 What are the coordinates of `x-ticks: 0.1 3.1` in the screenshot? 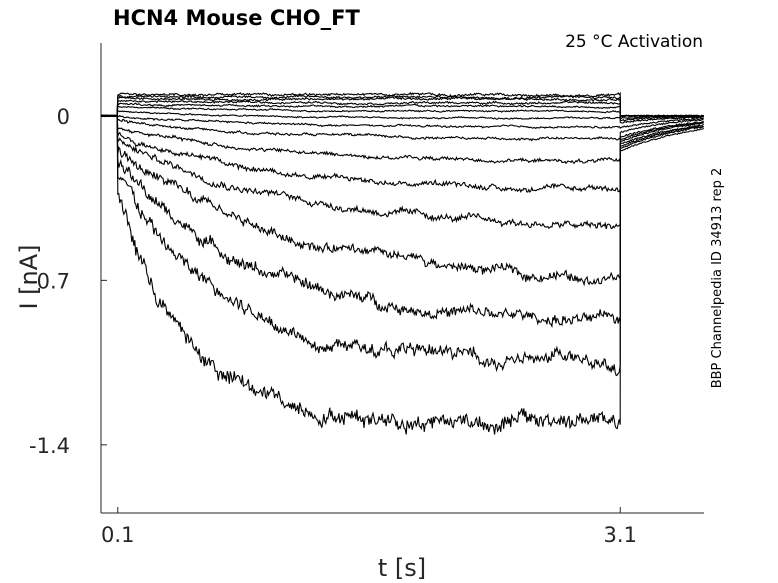 It's located at (369, 527).